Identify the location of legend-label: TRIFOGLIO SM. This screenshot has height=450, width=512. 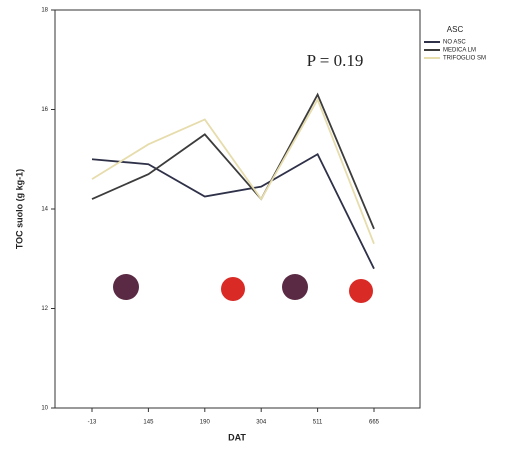
(464, 59).